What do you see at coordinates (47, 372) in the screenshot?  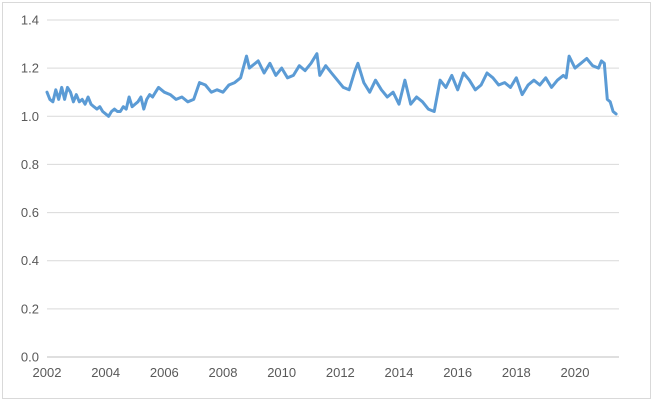 I see `x-tick-label: 2002` at bounding box center [47, 372].